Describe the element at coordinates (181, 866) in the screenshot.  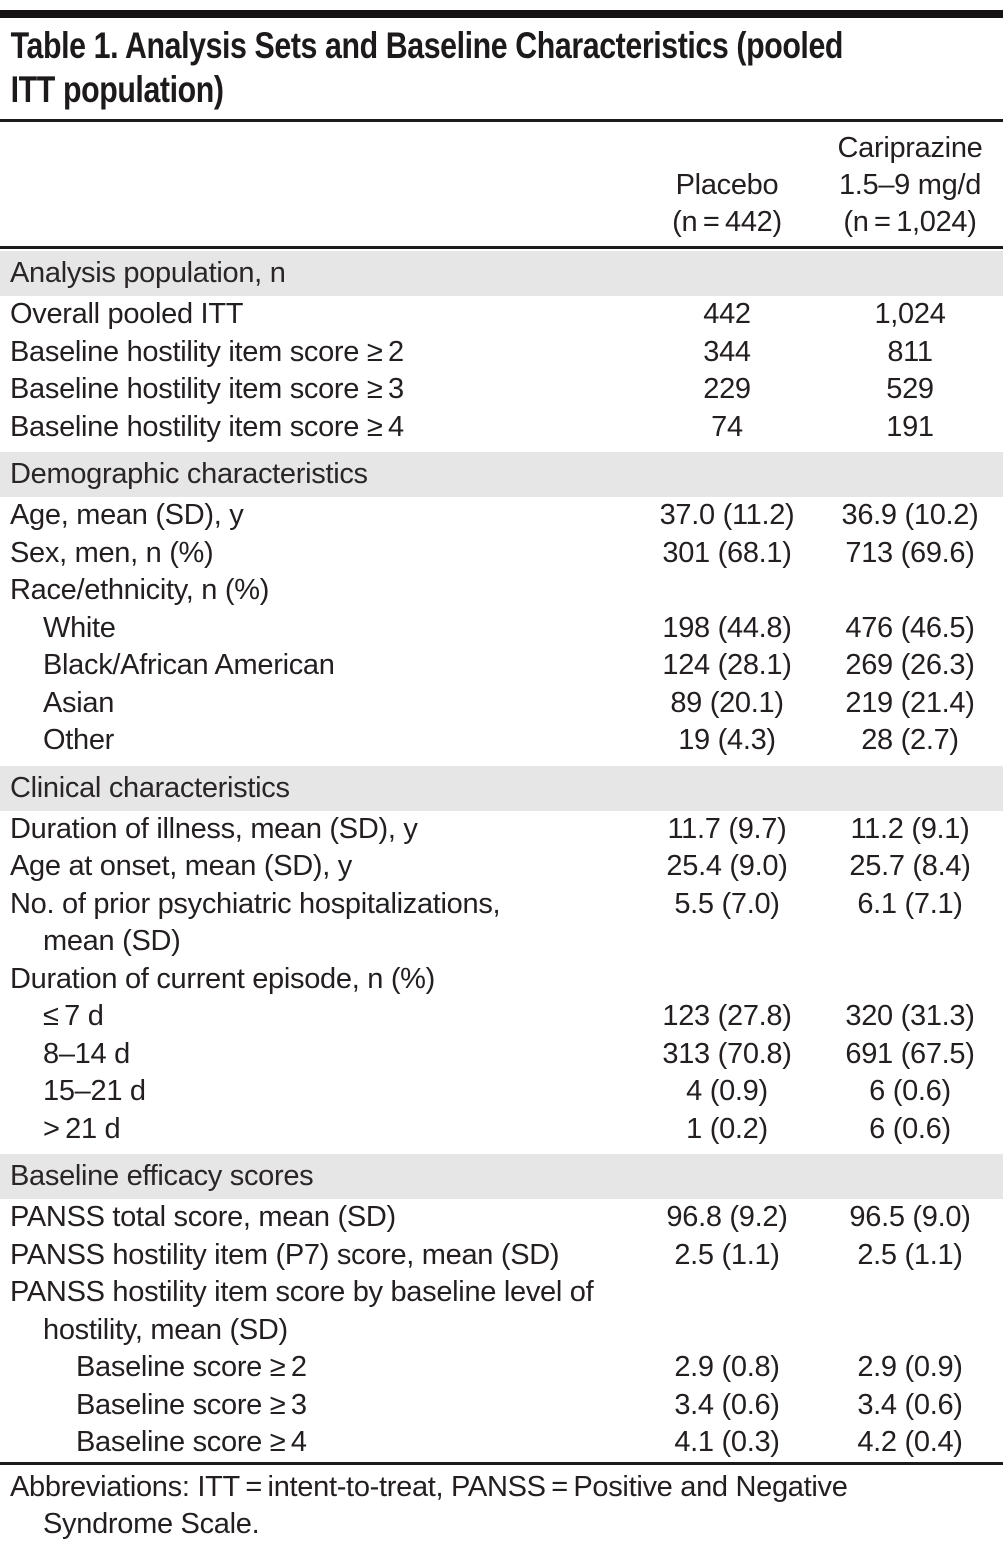
I see `row-label: Age at onset, mean (SD), y` at that location.